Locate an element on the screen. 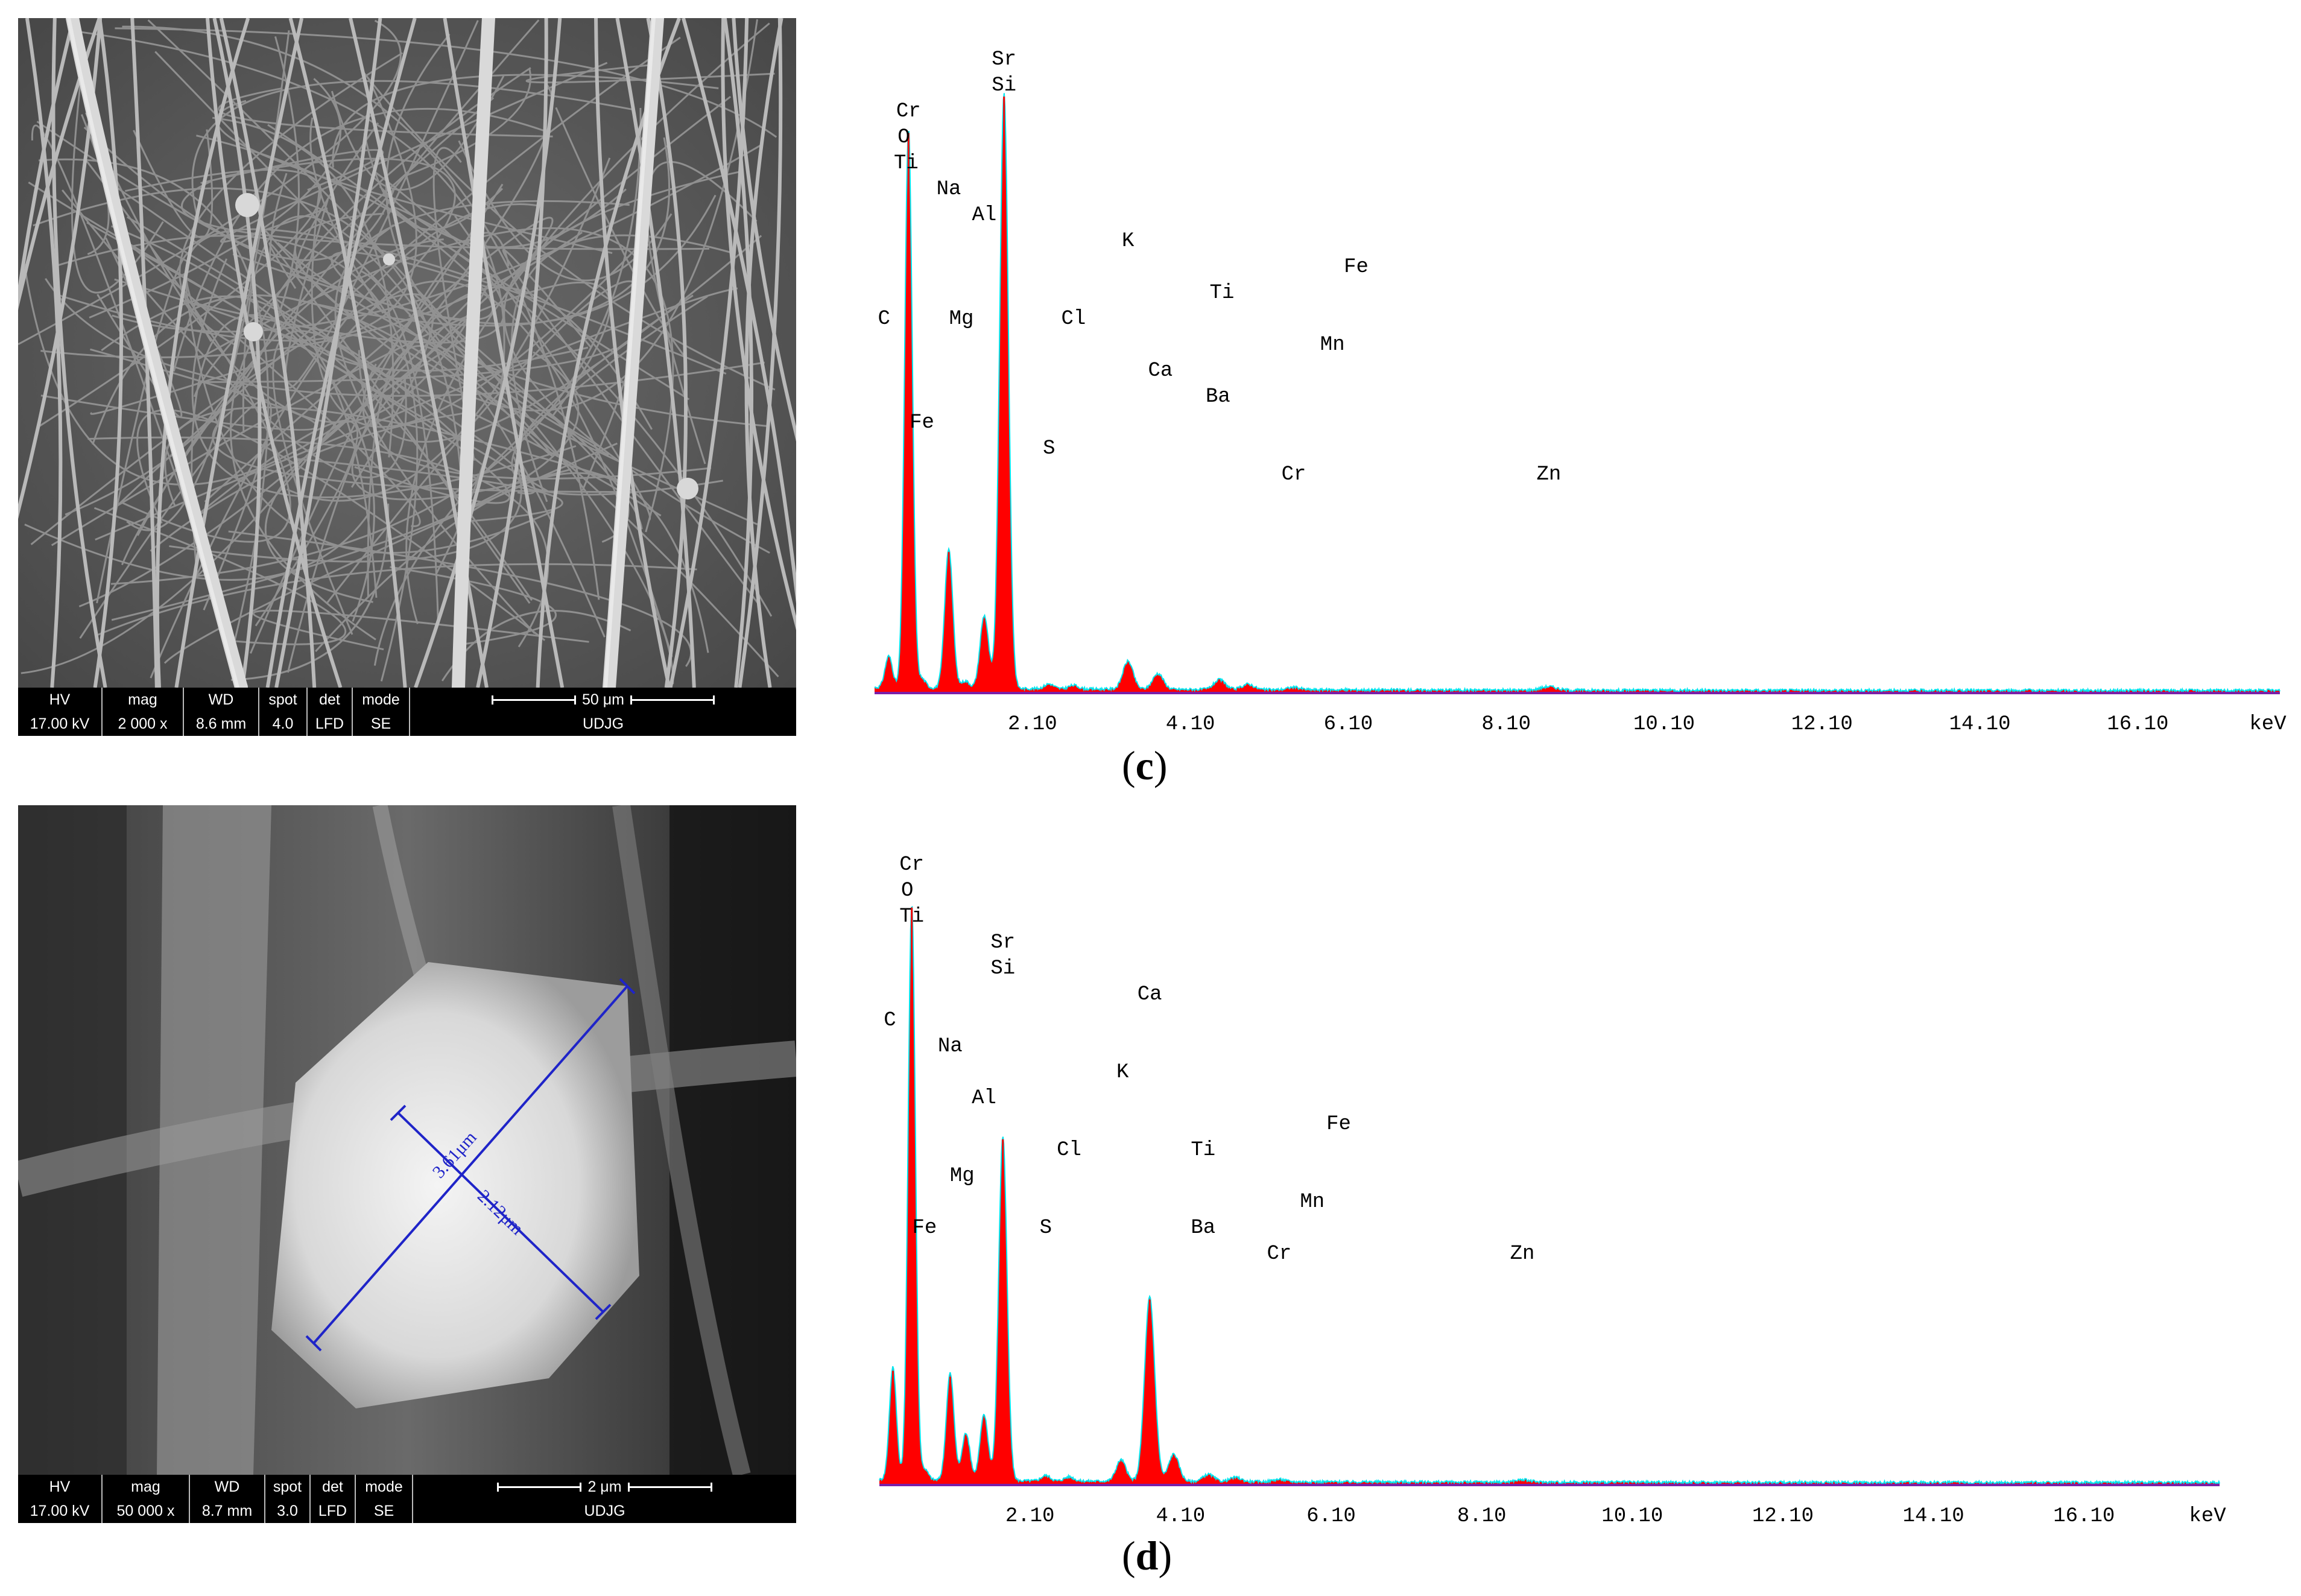  spot-cell: spot 4.0 is located at coordinates (283, 712).